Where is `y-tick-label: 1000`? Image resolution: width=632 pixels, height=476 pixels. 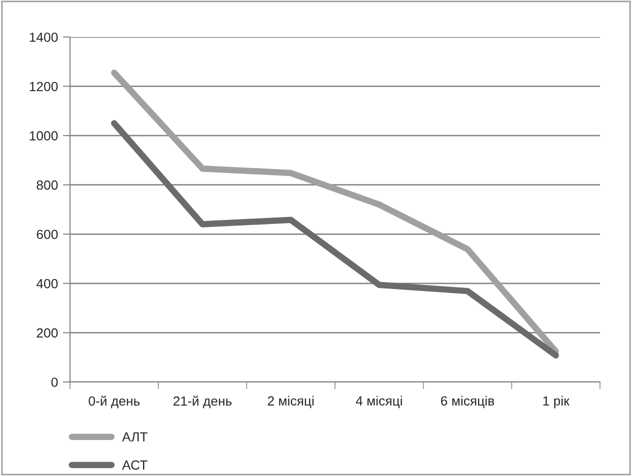
y-tick-label: 1000 is located at coordinates (44, 135).